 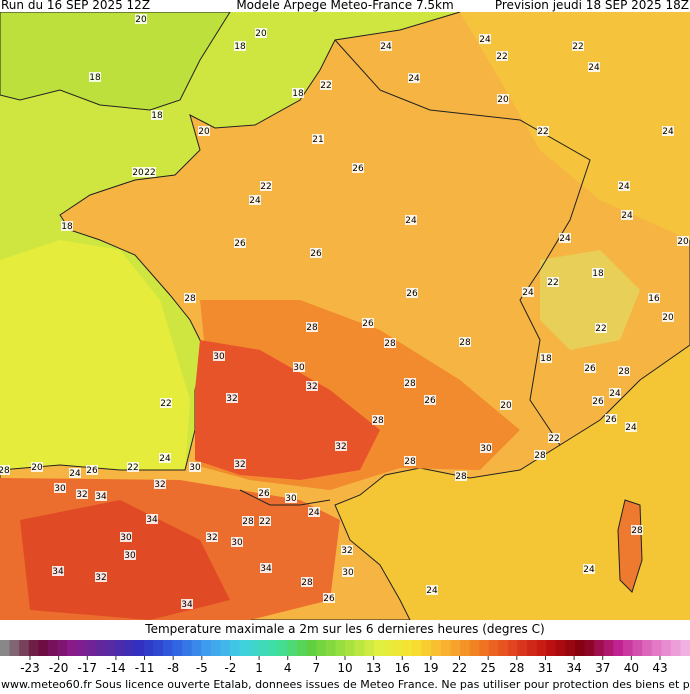 What do you see at coordinates (317, 668) in the screenshot?
I see `colorbar-tick-label: 7` at bounding box center [317, 668].